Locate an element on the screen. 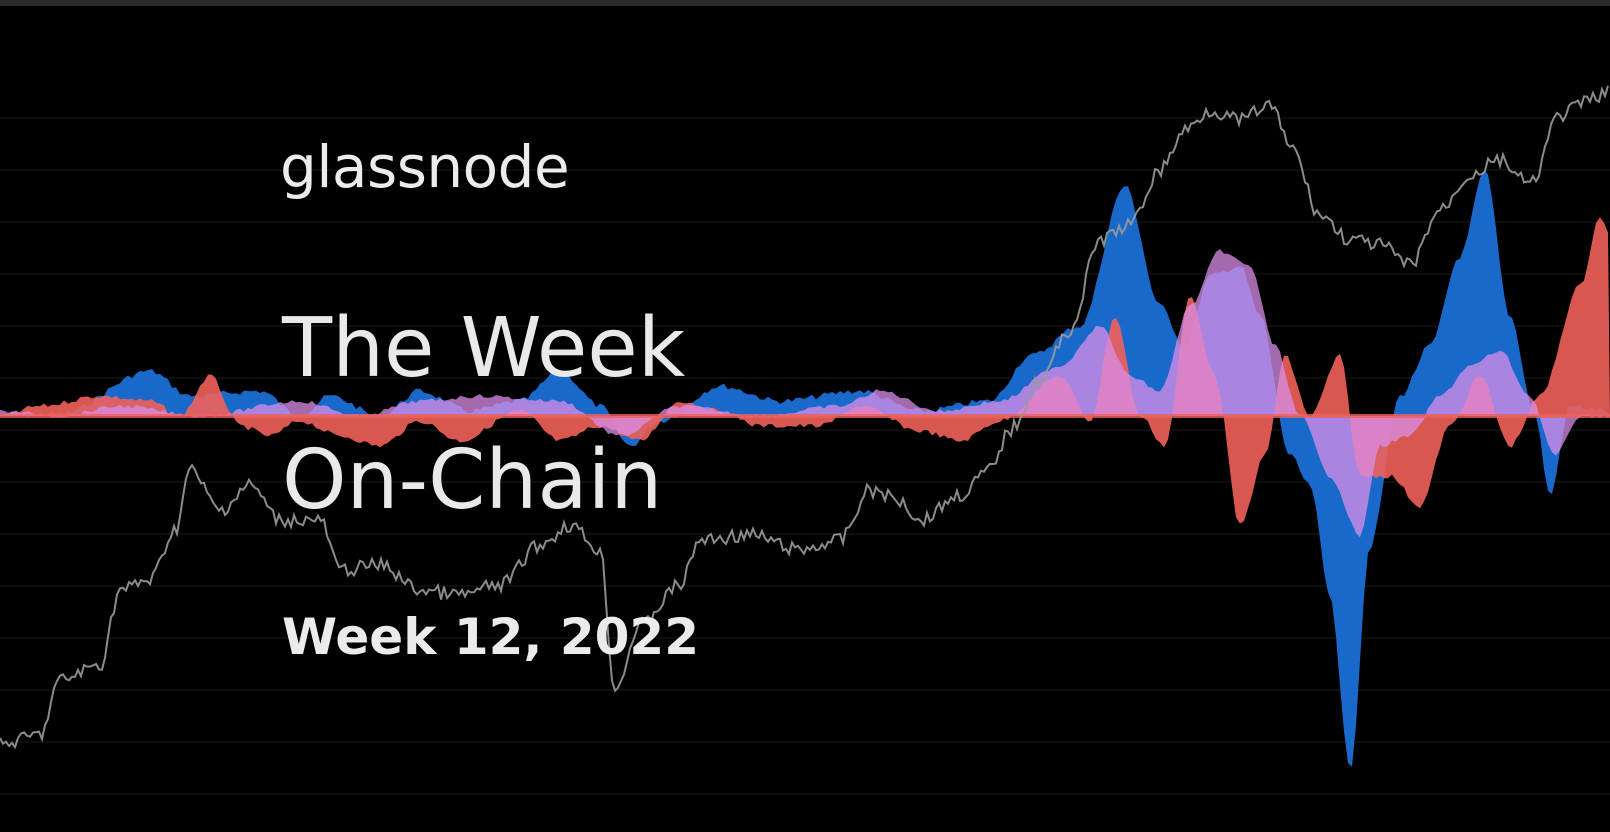  title-line-2: On-Chain is located at coordinates (472, 480).